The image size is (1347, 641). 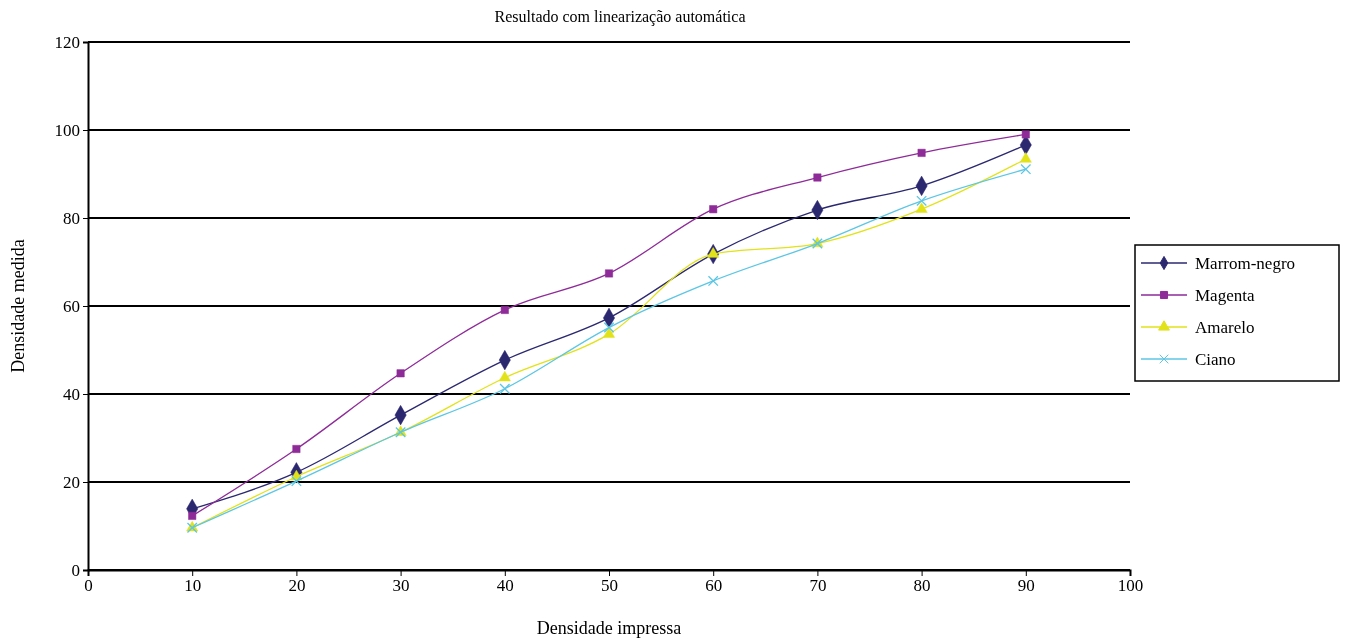 What do you see at coordinates (505, 586) in the screenshot?
I see `x-tick-label: 40` at bounding box center [505, 586].